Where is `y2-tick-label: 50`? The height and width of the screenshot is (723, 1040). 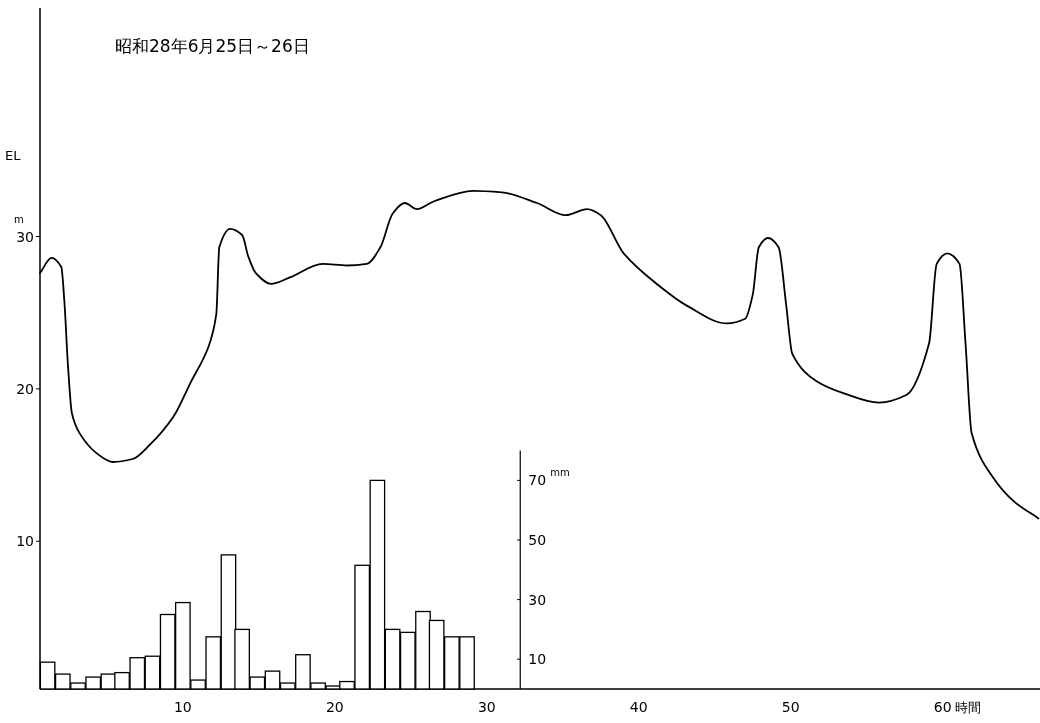 y2-tick-label: 50 is located at coordinates (537, 539).